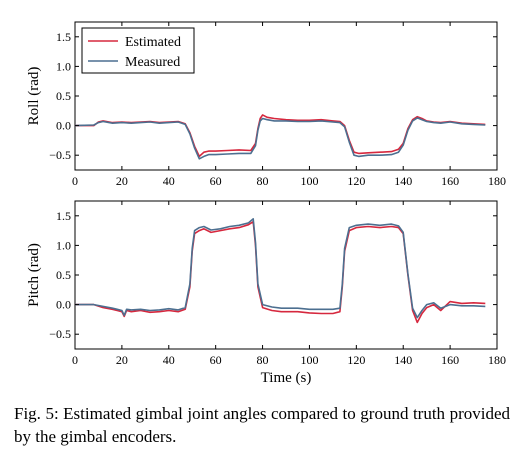 The height and width of the screenshot is (449, 518). What do you see at coordinates (60, 155) in the screenshot?
I see `roll-y-tick-label: −0.5` at bounding box center [60, 155].